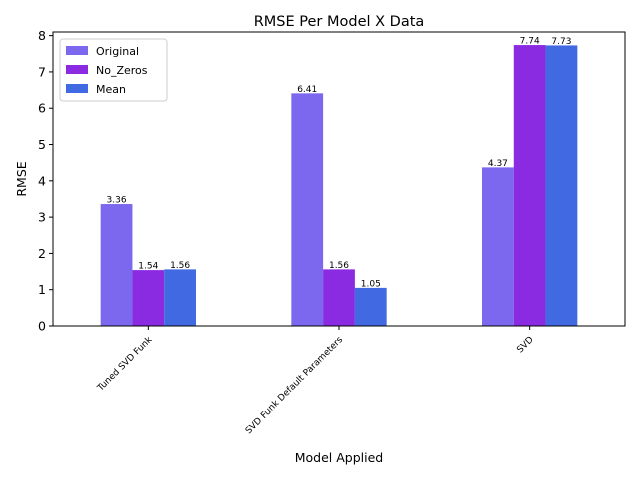 This screenshot has width=640, height=480. What do you see at coordinates (498, 164) in the screenshot?
I see `bar-value-label: 4.37` at bounding box center [498, 164].